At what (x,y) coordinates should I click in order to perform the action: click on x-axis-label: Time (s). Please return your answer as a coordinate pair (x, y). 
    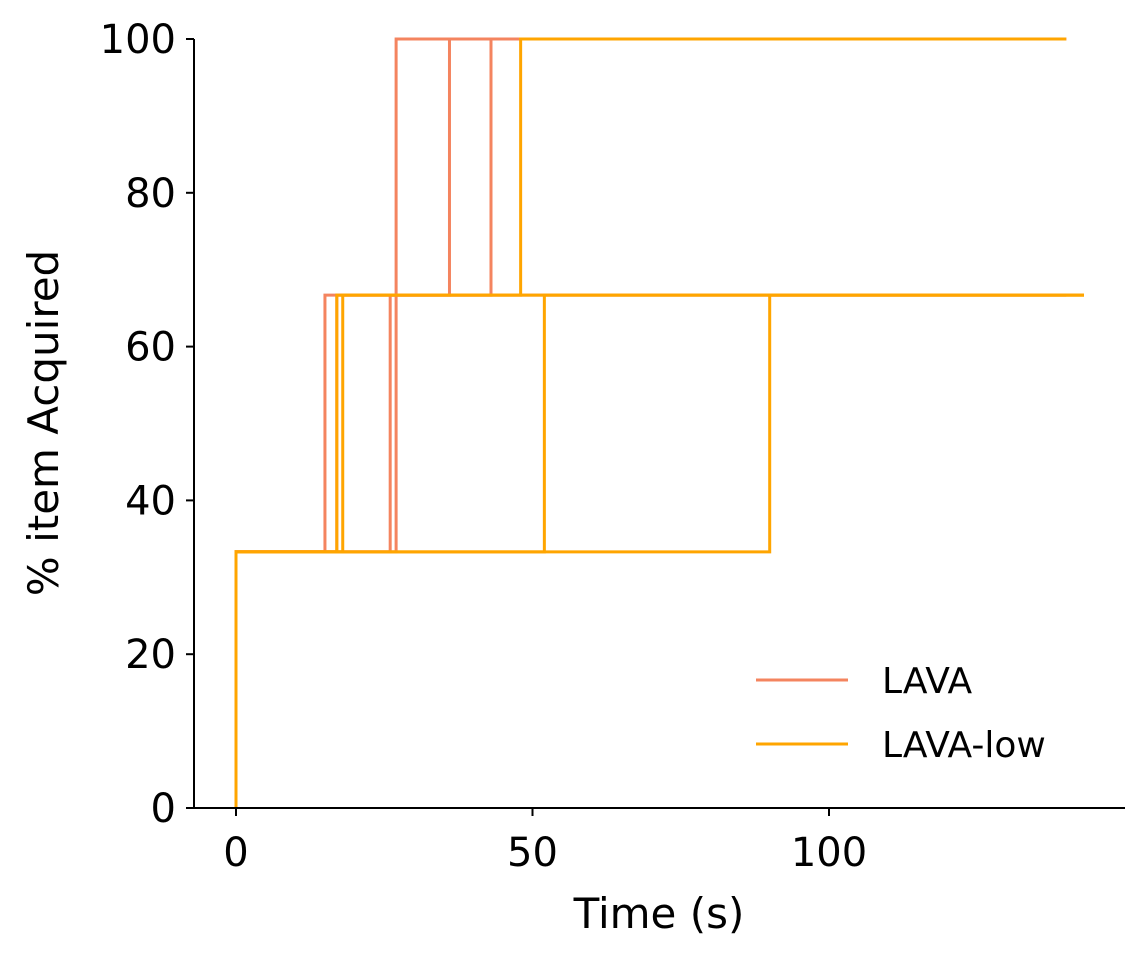
    Looking at the image, I should click on (659, 913).